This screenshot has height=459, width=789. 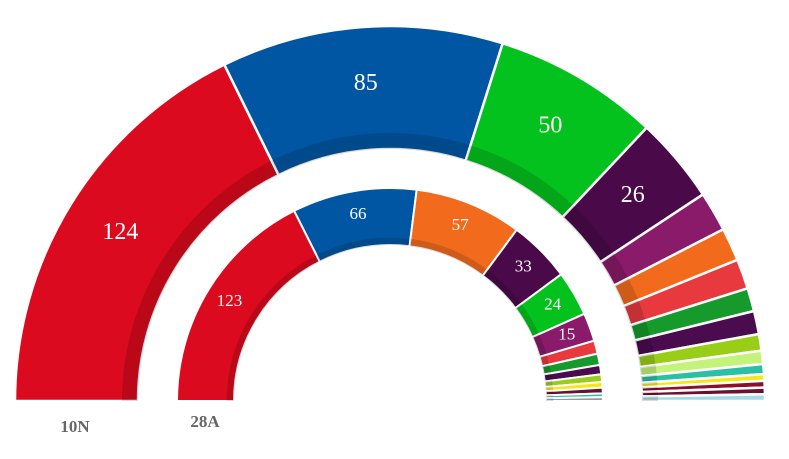 I want to click on value-label: 85, so click(x=366, y=83).